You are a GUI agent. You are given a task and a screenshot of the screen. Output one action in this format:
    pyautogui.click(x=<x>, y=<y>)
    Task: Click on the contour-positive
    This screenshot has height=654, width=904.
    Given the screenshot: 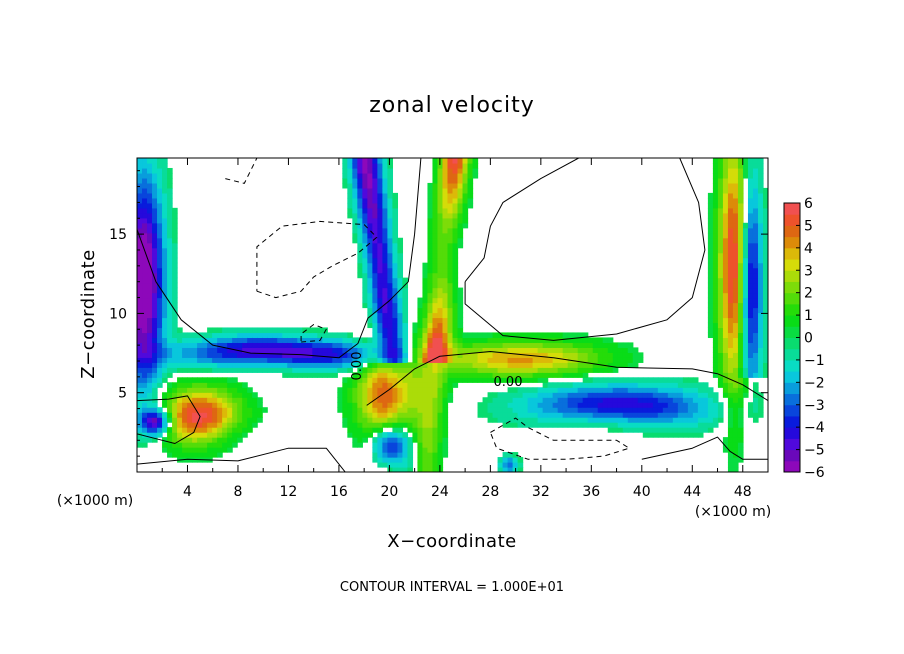 What is the action you would take?
    pyautogui.click(x=704, y=448)
    